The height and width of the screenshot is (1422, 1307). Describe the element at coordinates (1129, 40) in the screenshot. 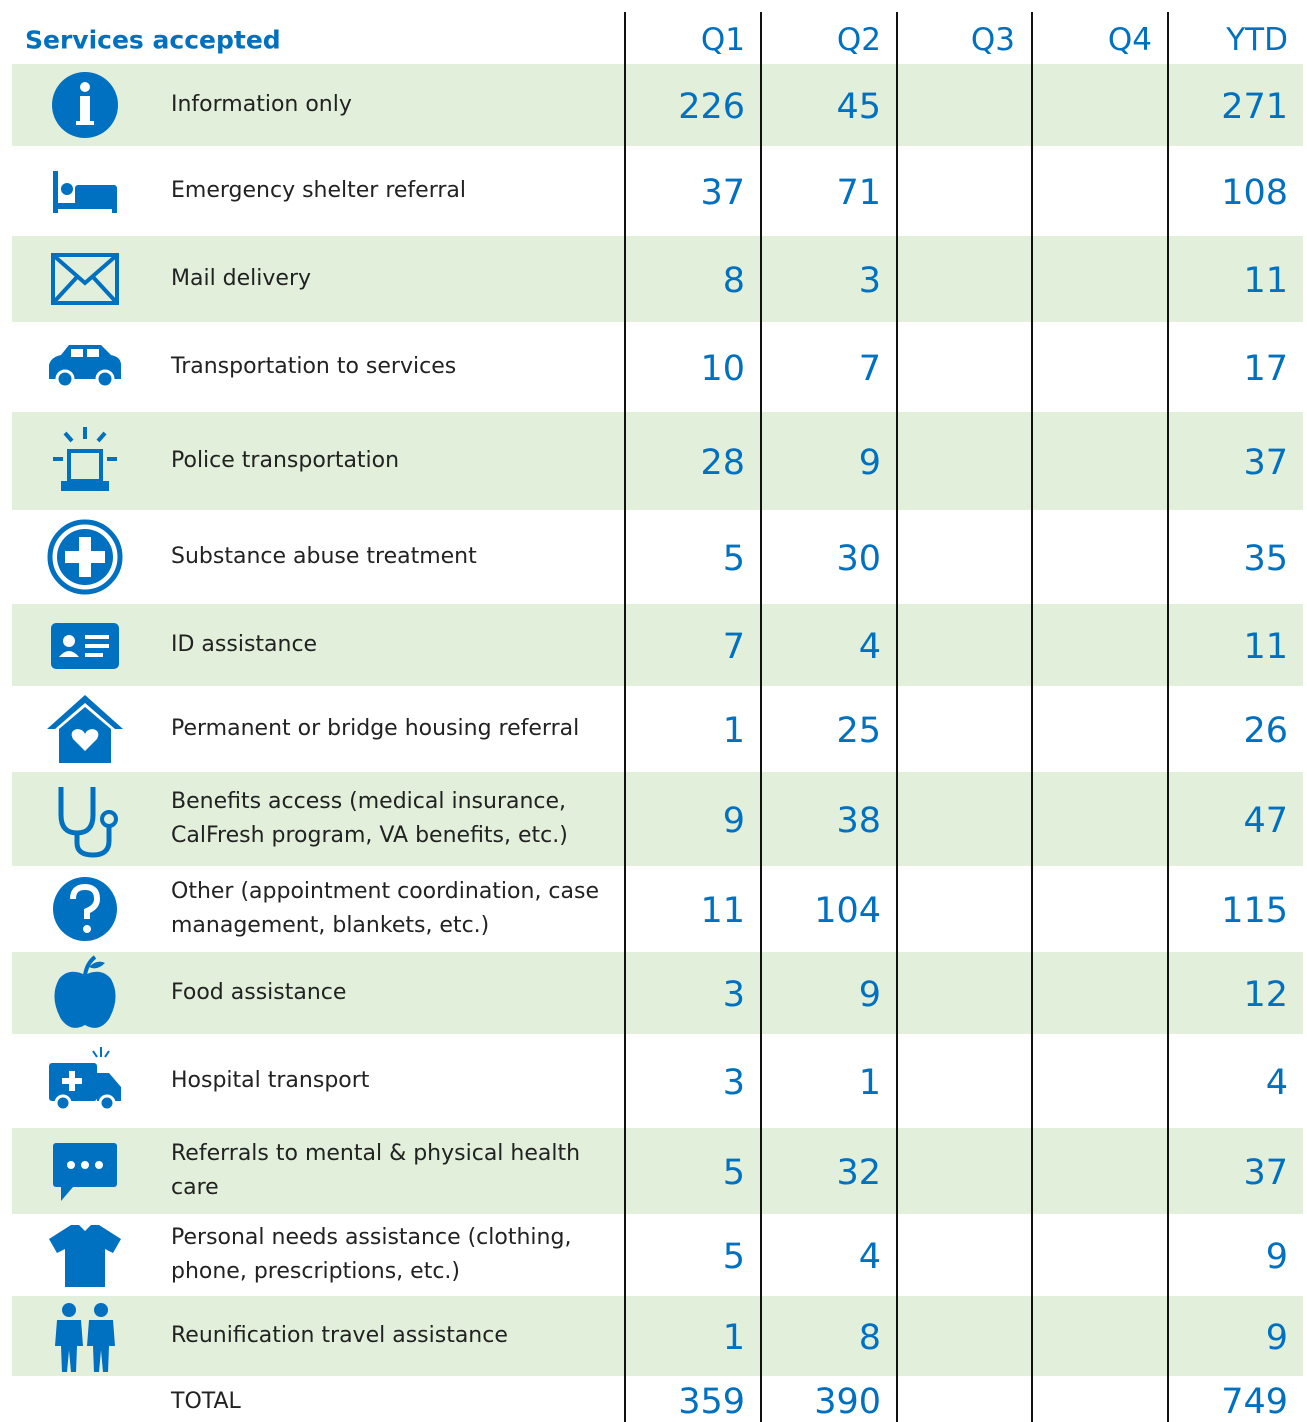

I see `column-header: Q4` at that location.